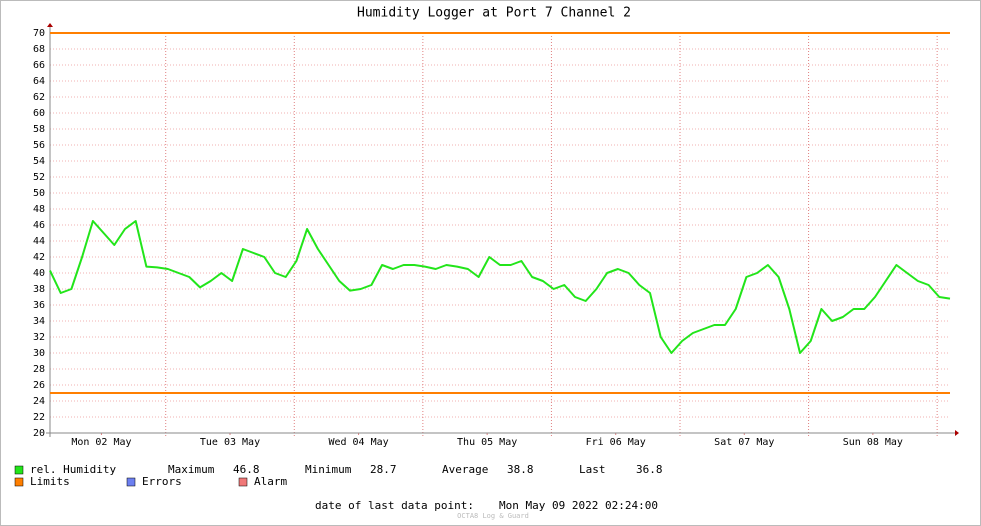 The image size is (981, 526). I want to click on y-tick-label: 32, so click(39, 337).